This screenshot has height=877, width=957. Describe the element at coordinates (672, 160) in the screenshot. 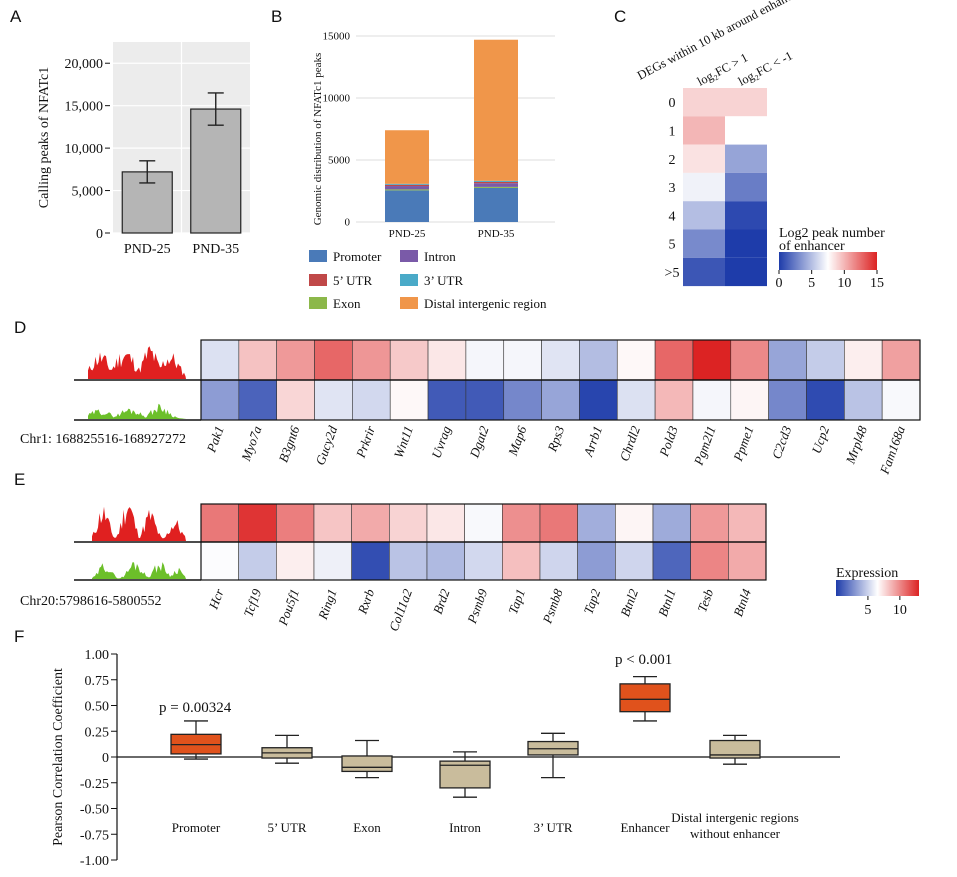

I see `row-label: 2` at that location.